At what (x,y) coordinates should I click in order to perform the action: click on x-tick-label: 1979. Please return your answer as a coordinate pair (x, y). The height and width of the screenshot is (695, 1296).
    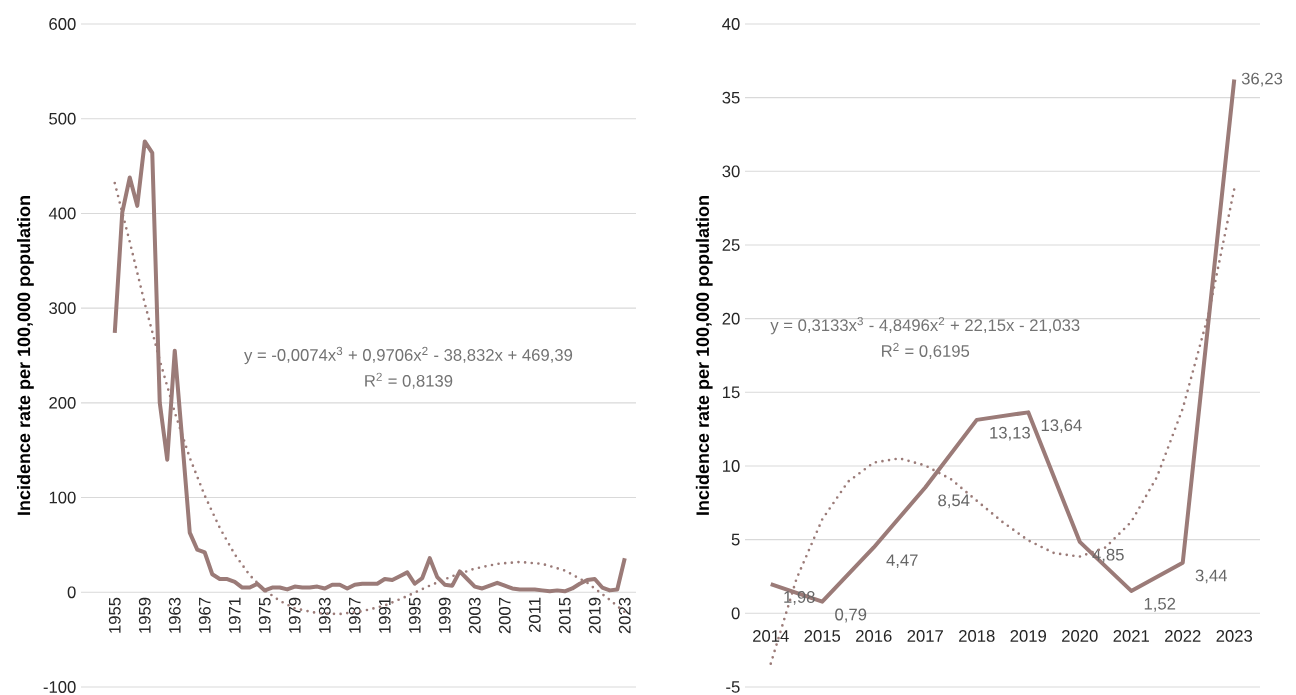
    Looking at the image, I should click on (294, 615).